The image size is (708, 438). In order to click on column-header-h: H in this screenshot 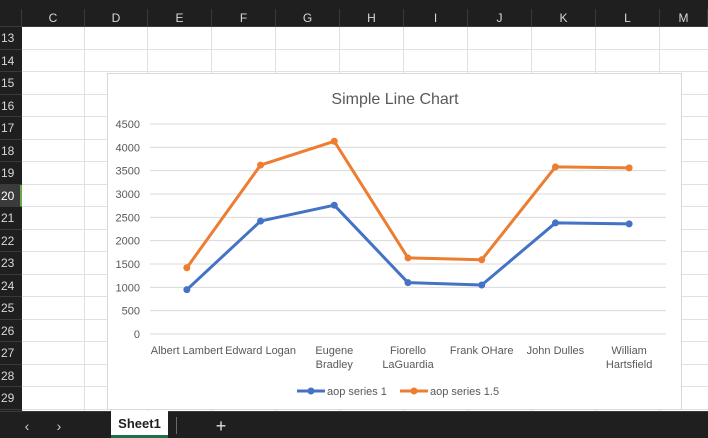, I will do `click(372, 18)`.